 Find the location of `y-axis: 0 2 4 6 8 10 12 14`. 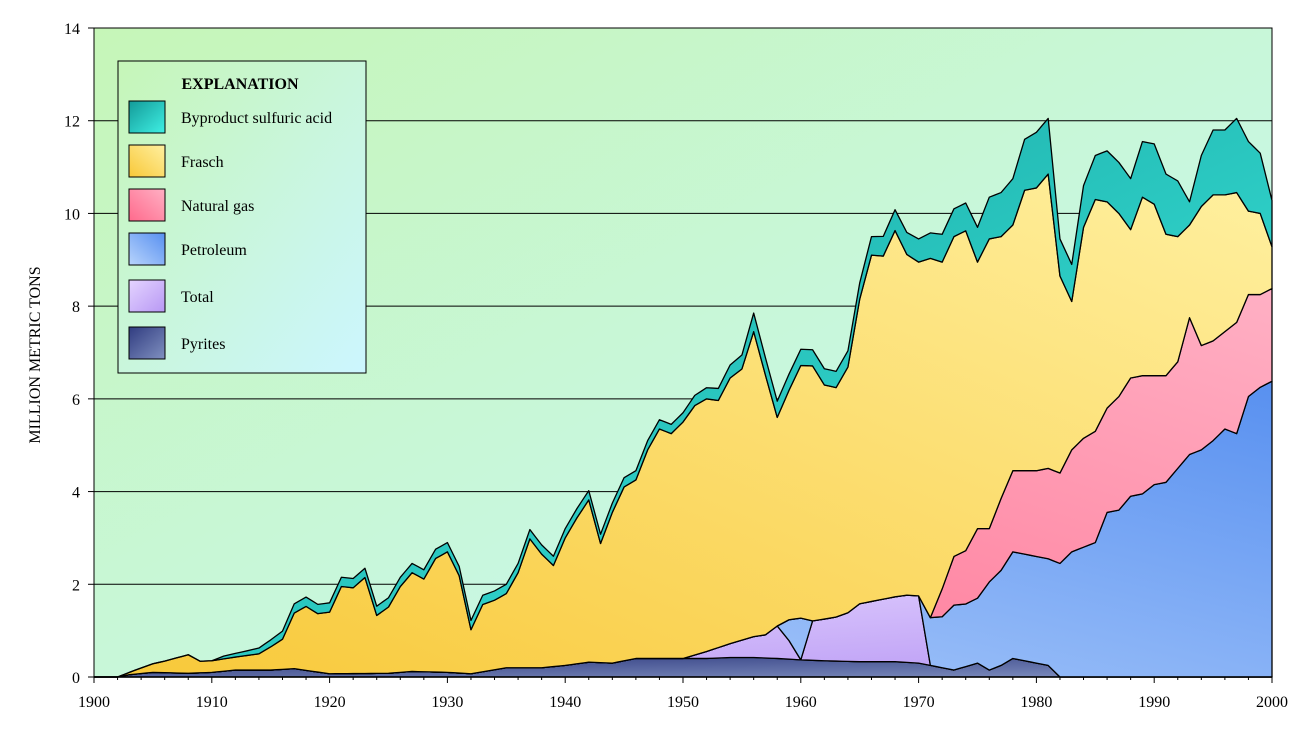

y-axis: 0 2 4 6 8 10 12 14 is located at coordinates (79, 354).